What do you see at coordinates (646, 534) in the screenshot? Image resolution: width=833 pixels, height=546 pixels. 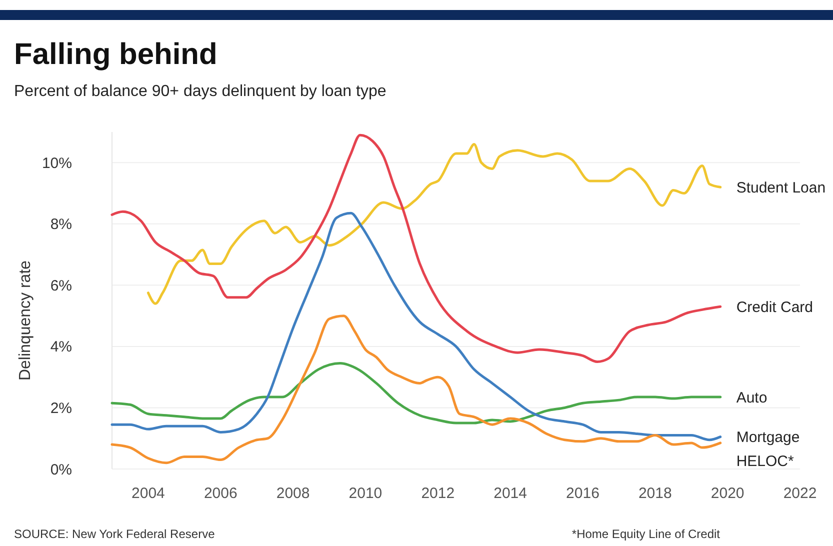 I see `text: *Home Equity Line of Credit` at bounding box center [646, 534].